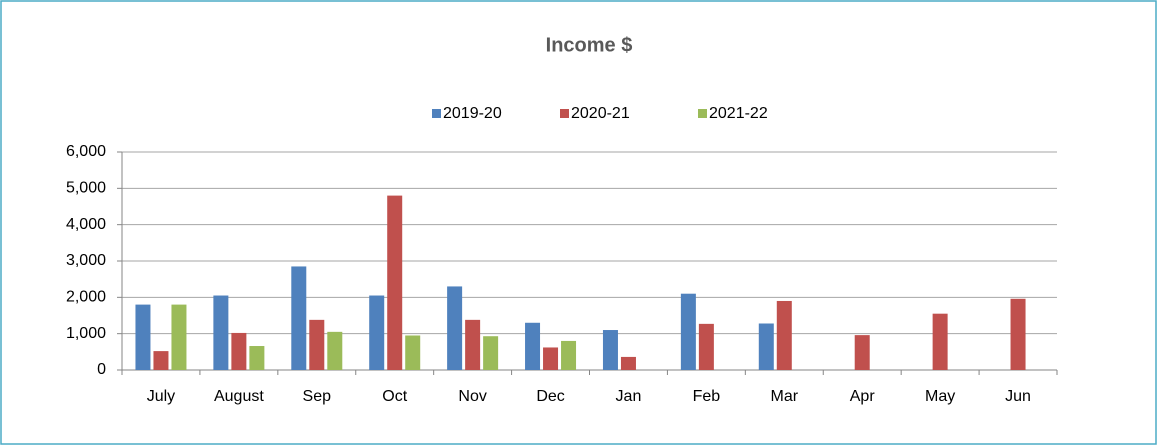 The height and width of the screenshot is (445, 1157). Describe the element at coordinates (86, 188) in the screenshot. I see `y-tick-label: 5,000` at that location.